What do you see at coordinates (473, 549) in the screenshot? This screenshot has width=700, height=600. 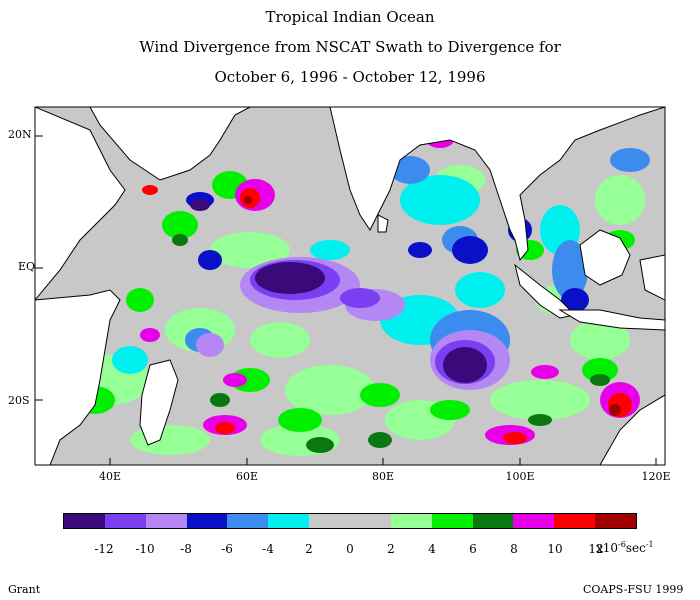 I see `colorbar-tick-label: 6` at bounding box center [473, 549].